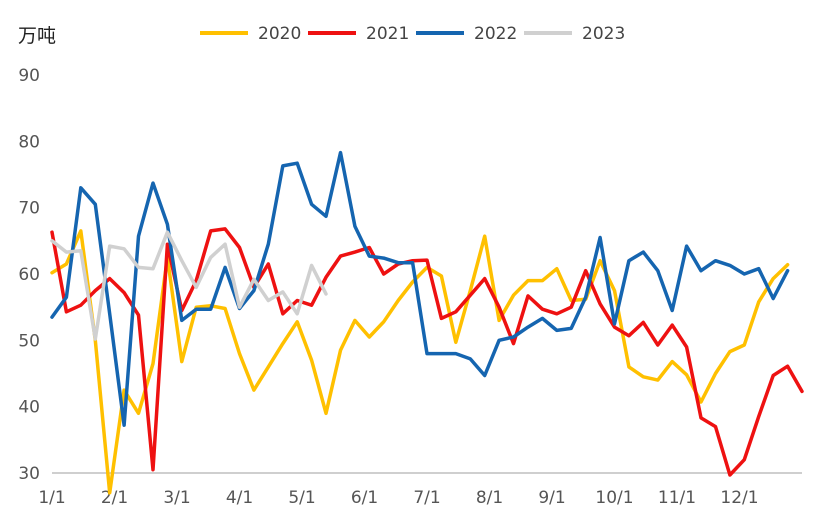  I want to click on legend: 2020 2021 2022 2023, so click(412, 34).